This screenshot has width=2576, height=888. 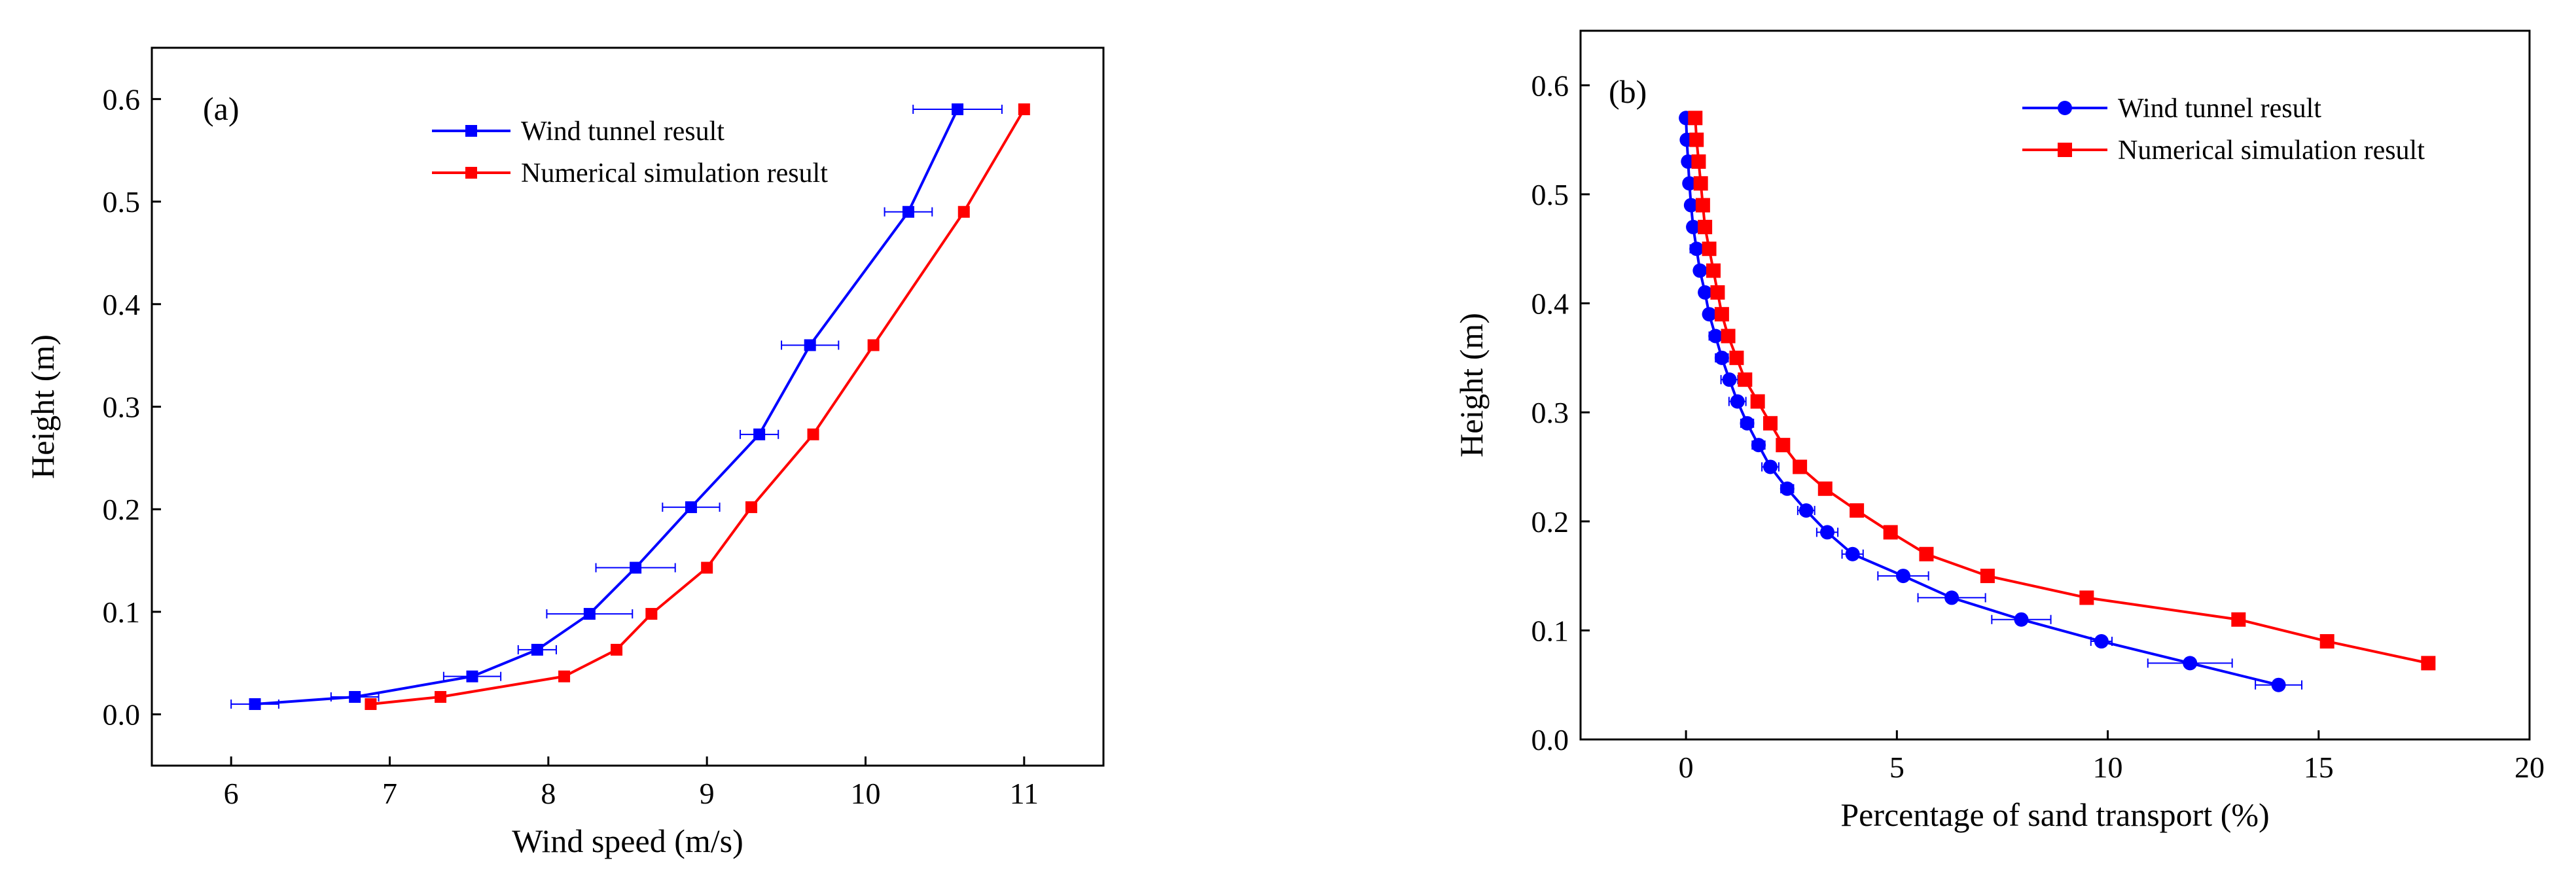 I want to click on x-tick-label: 0, so click(x=1686, y=767).